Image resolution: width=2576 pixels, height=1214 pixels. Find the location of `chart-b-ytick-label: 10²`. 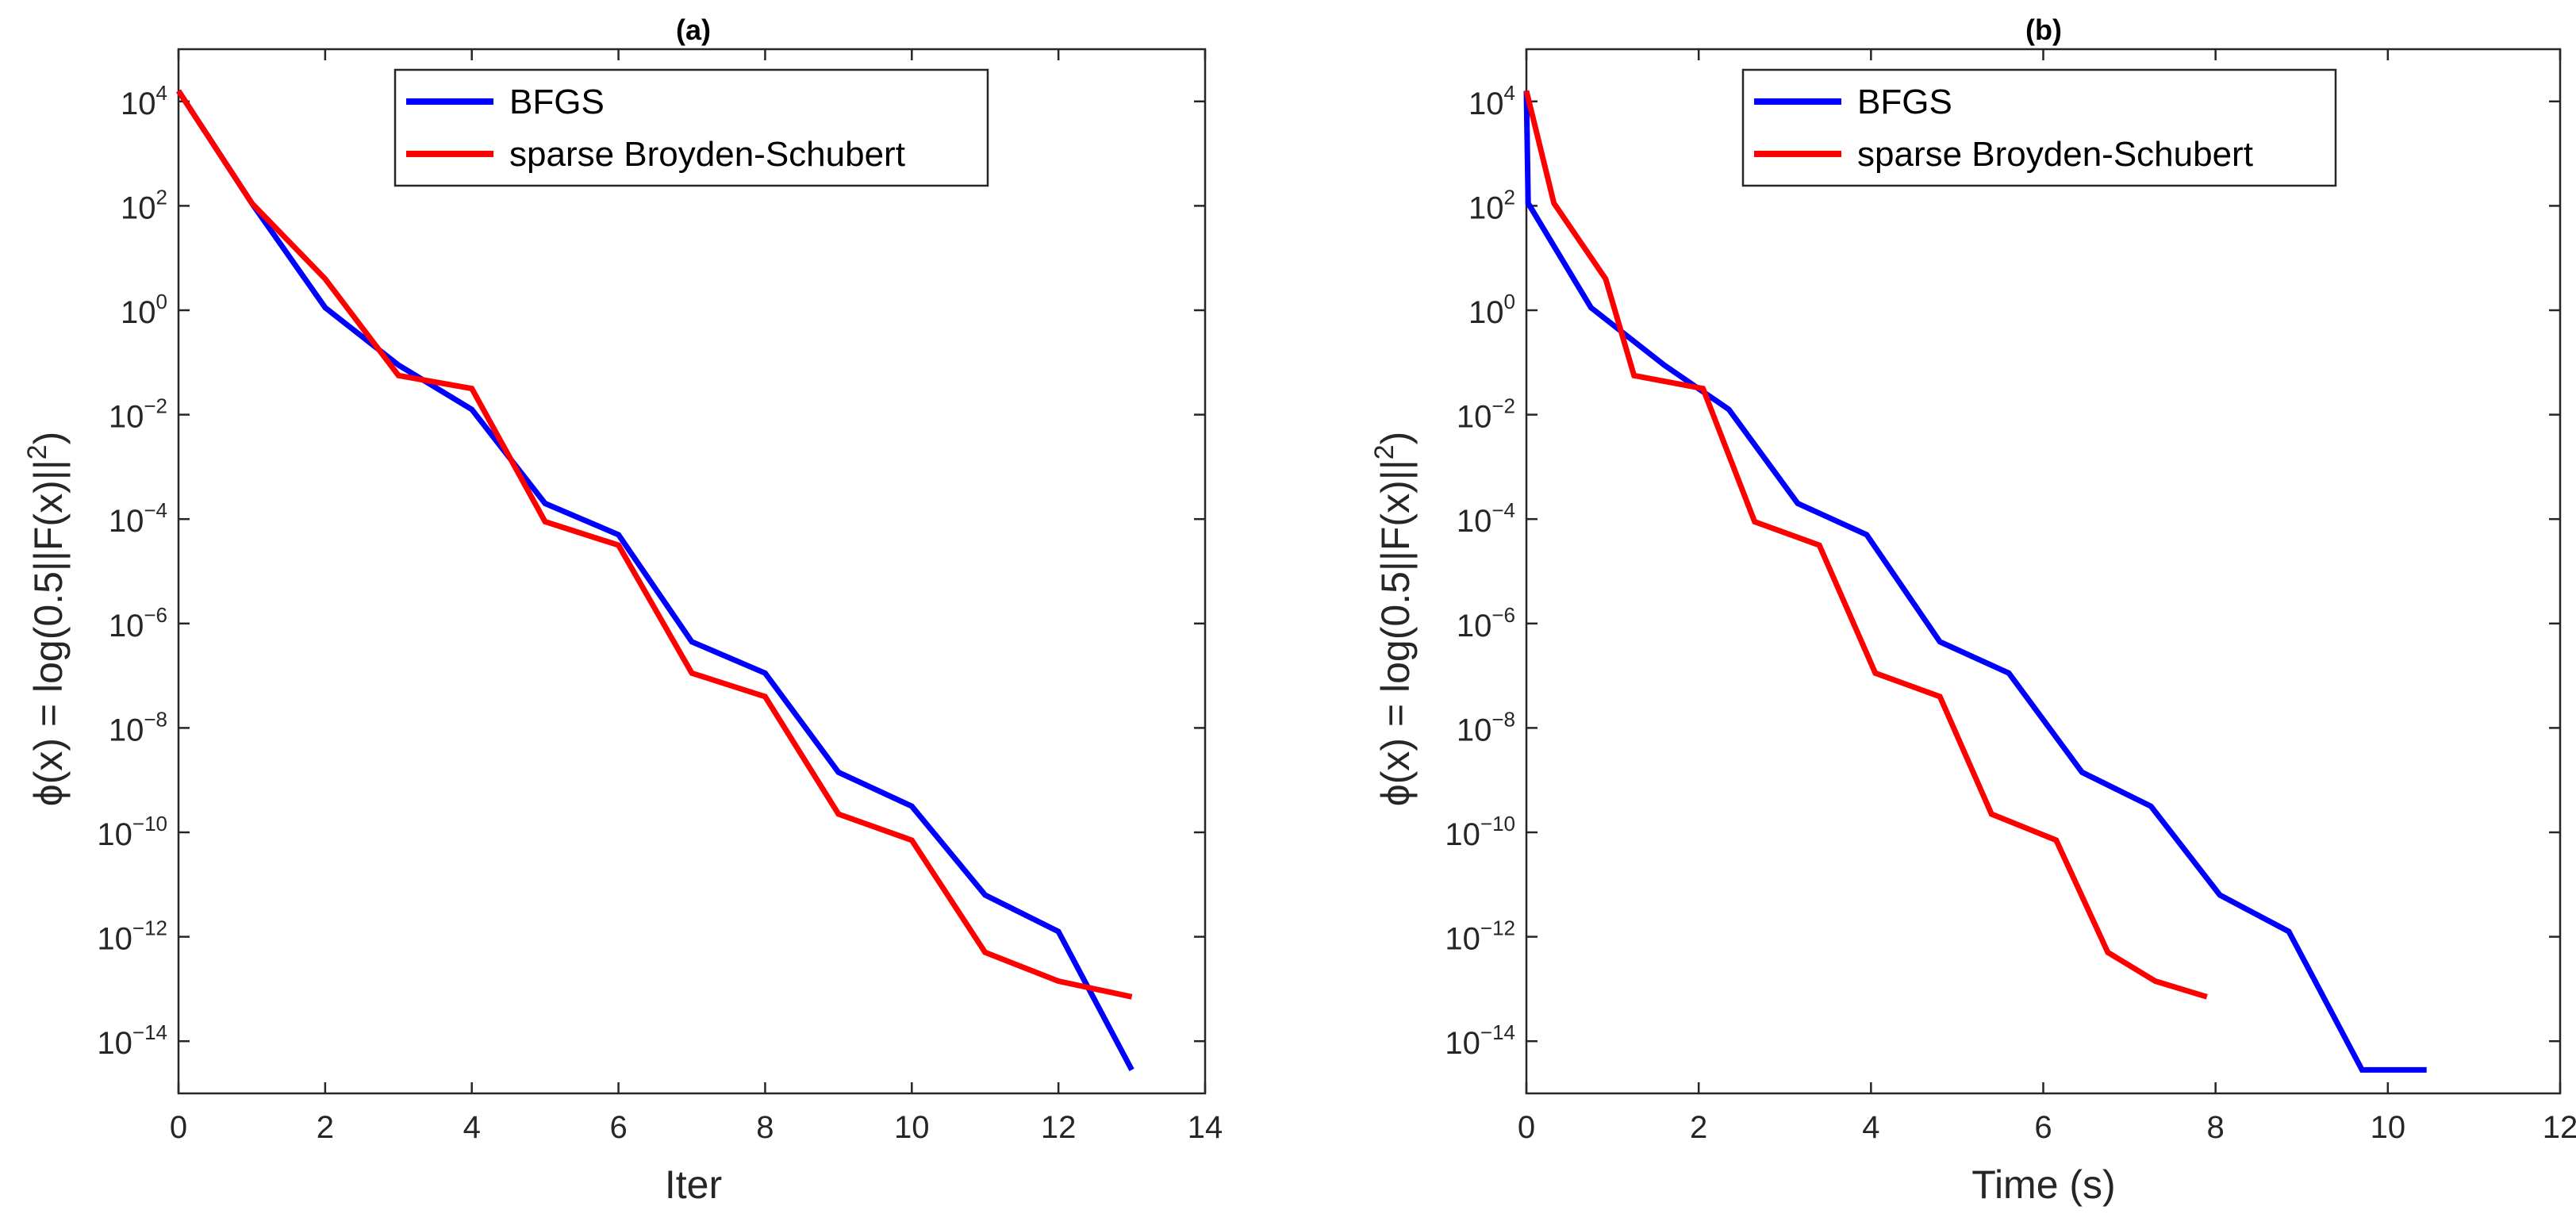

chart-b-ytick-label: 10² is located at coordinates (1491, 205).